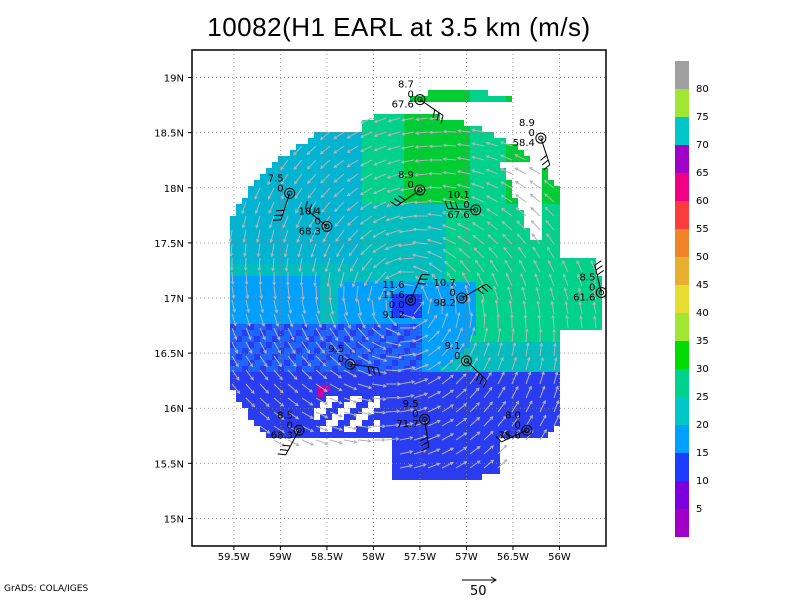 The height and width of the screenshot is (600, 800). What do you see at coordinates (397, 305) in the screenshot?
I see `station-label: 0.0` at bounding box center [397, 305].